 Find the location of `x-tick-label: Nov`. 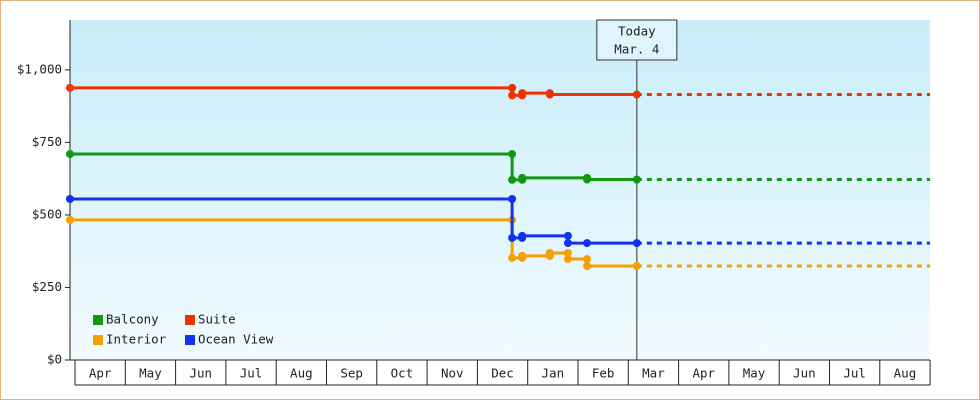

x-tick-label: Nov is located at coordinates (452, 373).